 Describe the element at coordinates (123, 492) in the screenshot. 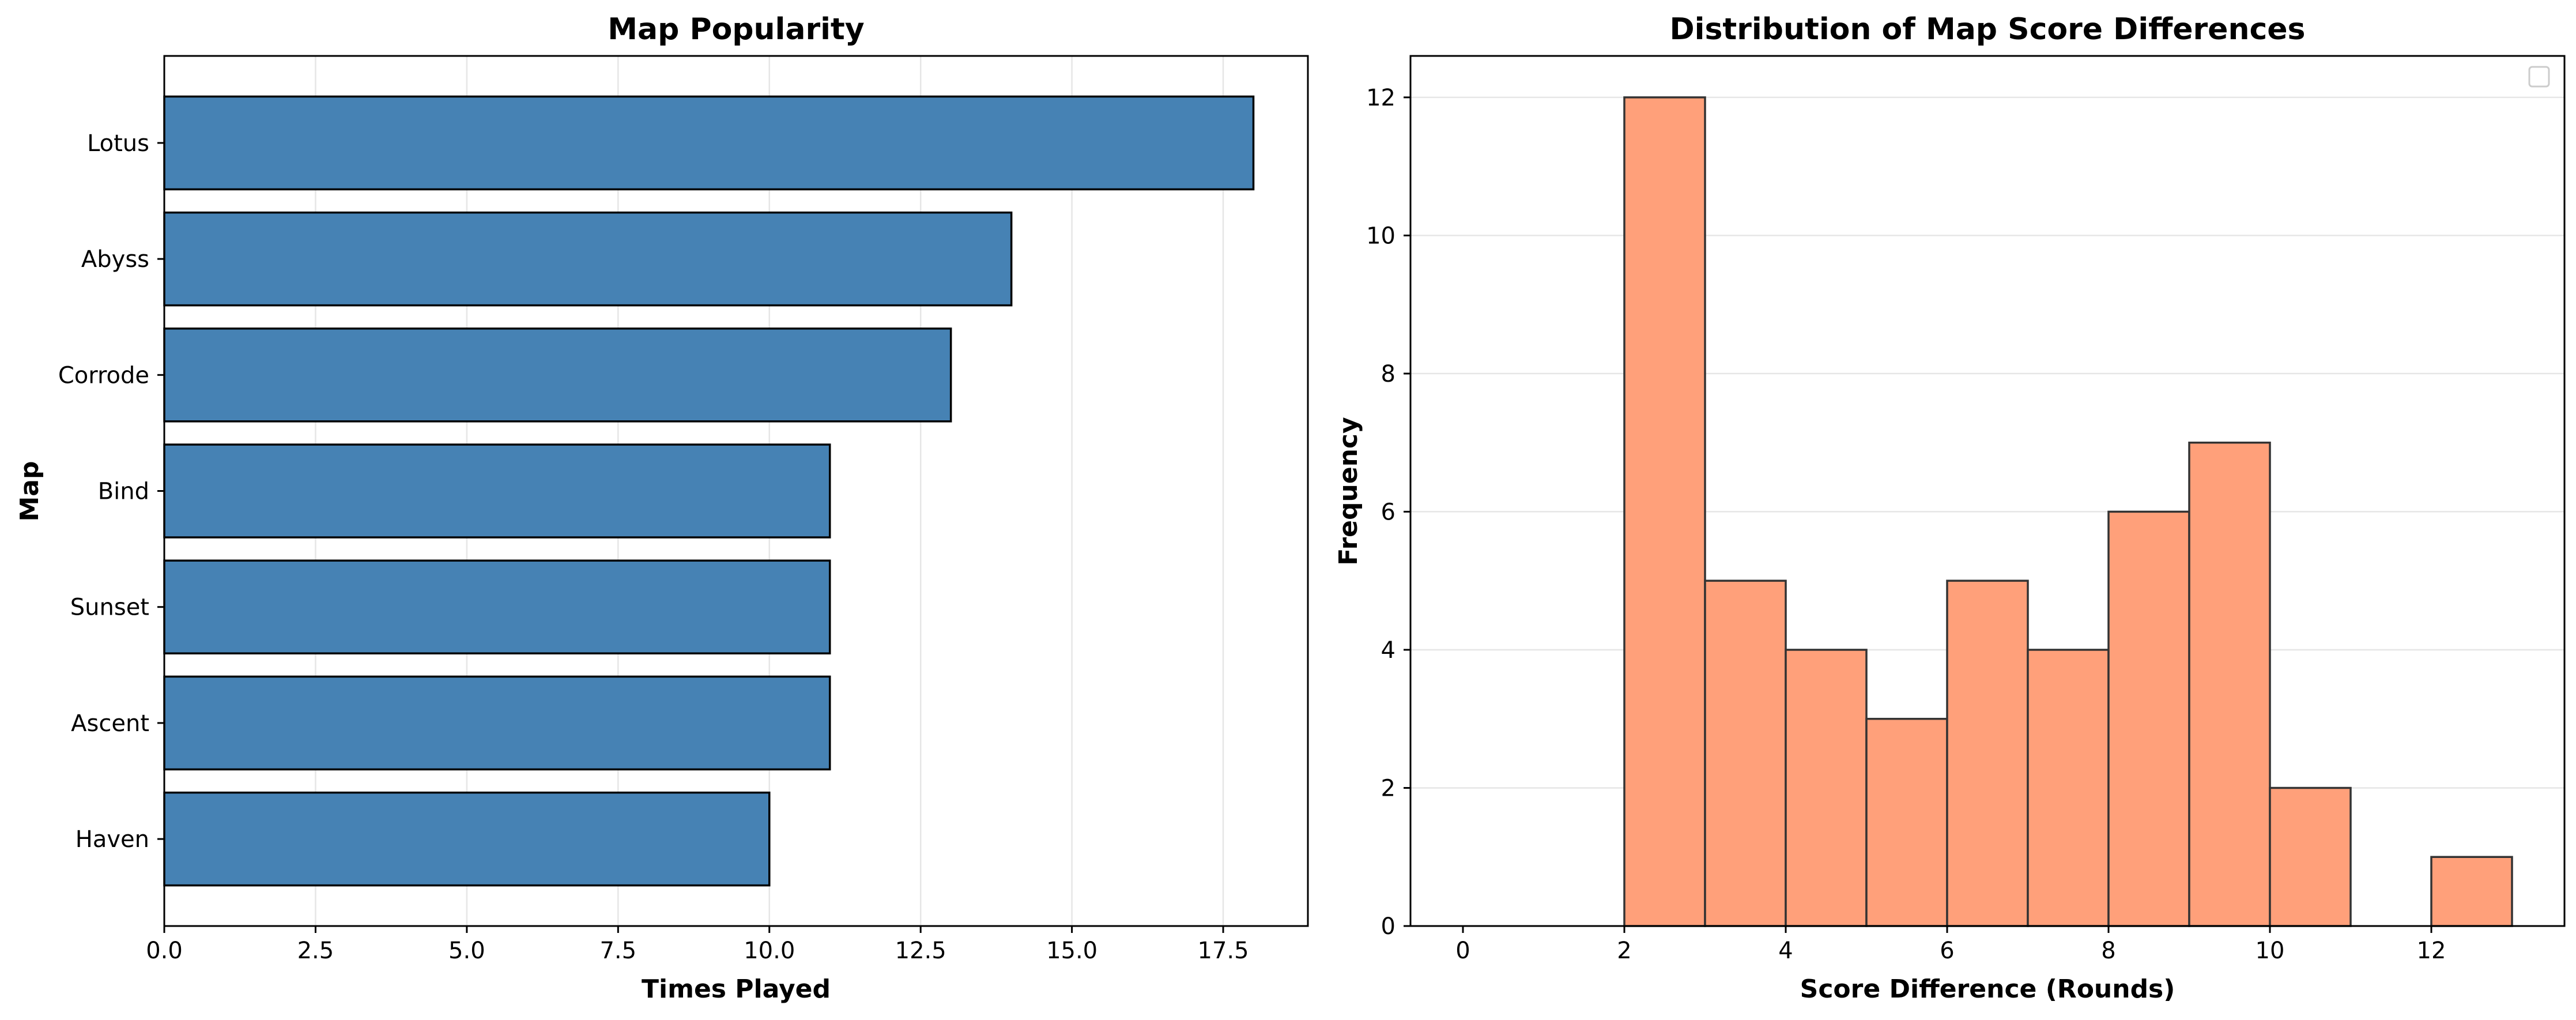

I see `chart1-y-tick-label: Bind` at that location.